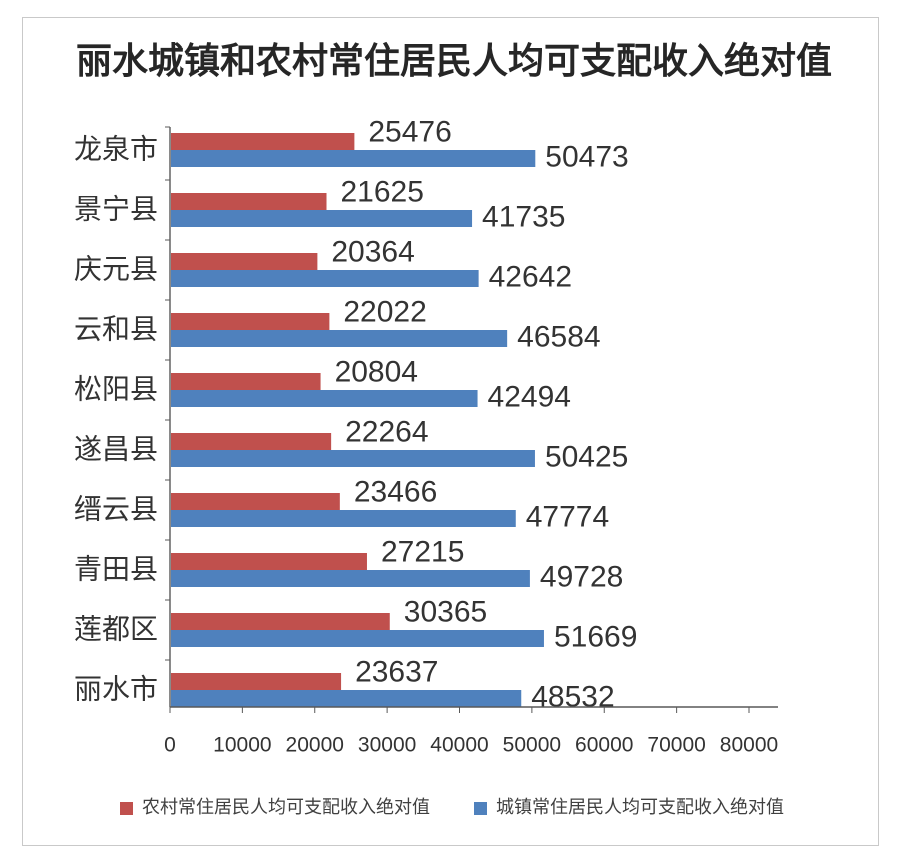 The height and width of the screenshot is (864, 900). I want to click on rural-income-data-label: 22264, so click(386, 432).